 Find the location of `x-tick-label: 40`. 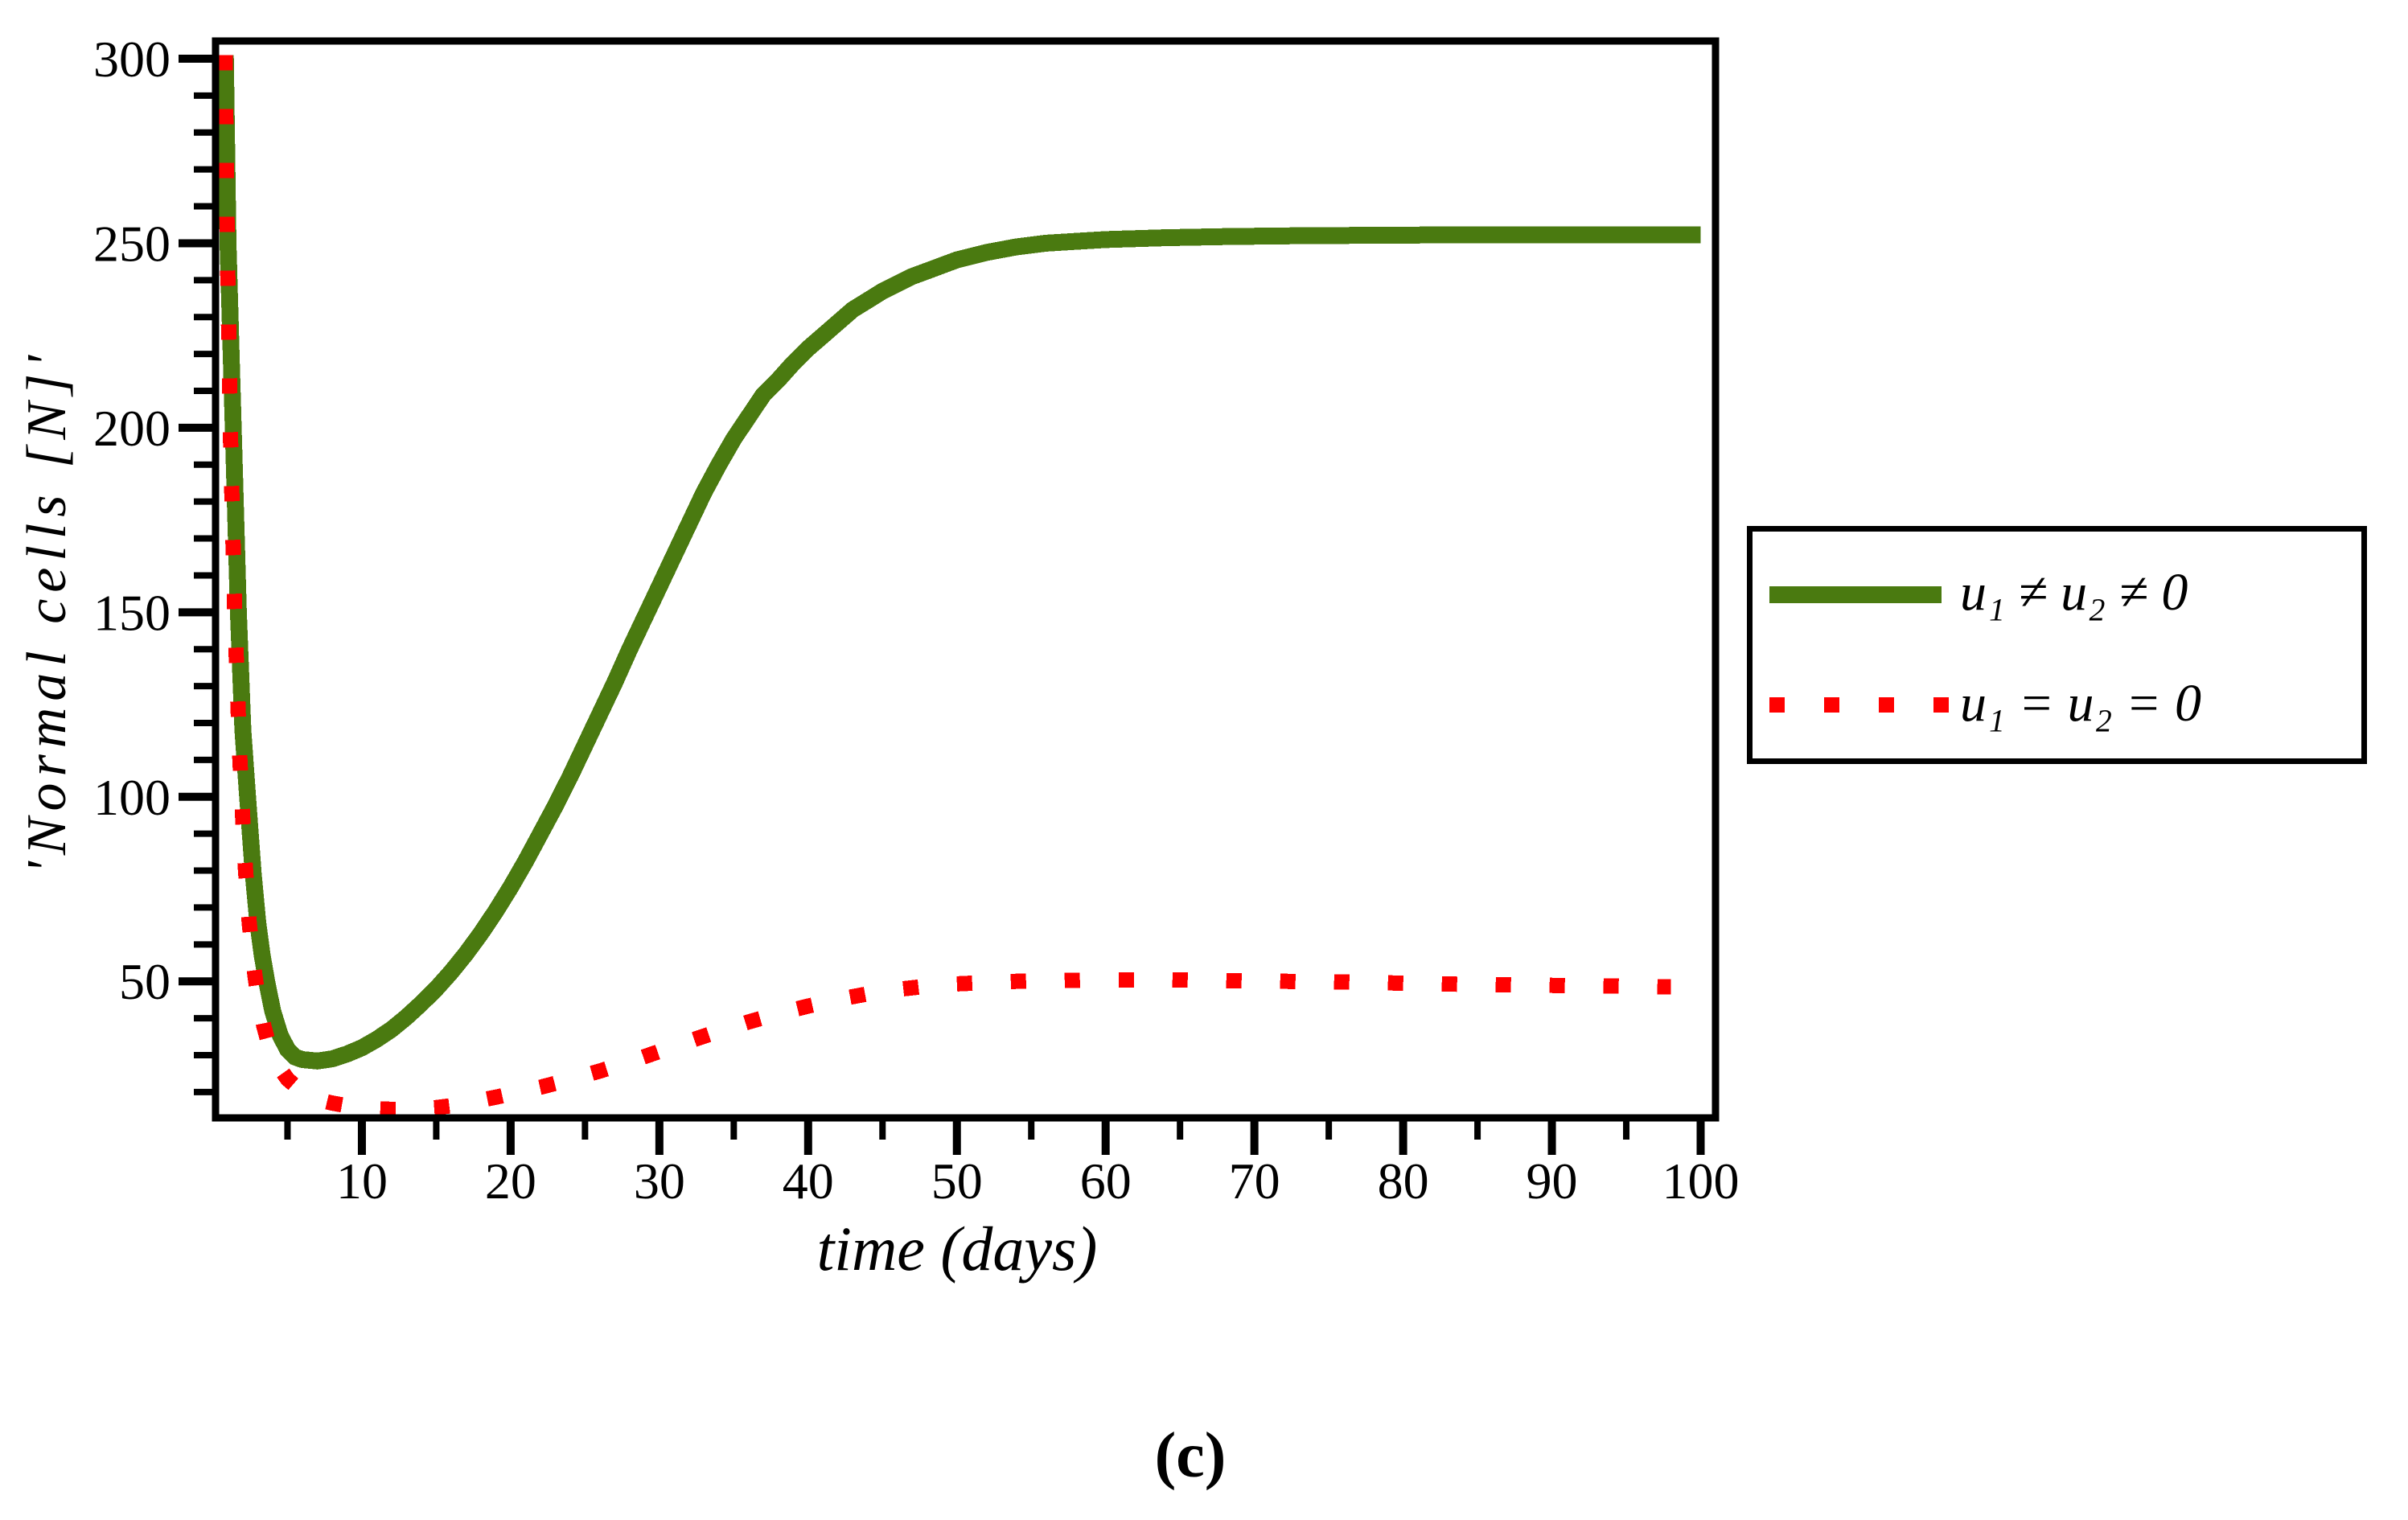

x-tick-label: 40 is located at coordinates (808, 1181).